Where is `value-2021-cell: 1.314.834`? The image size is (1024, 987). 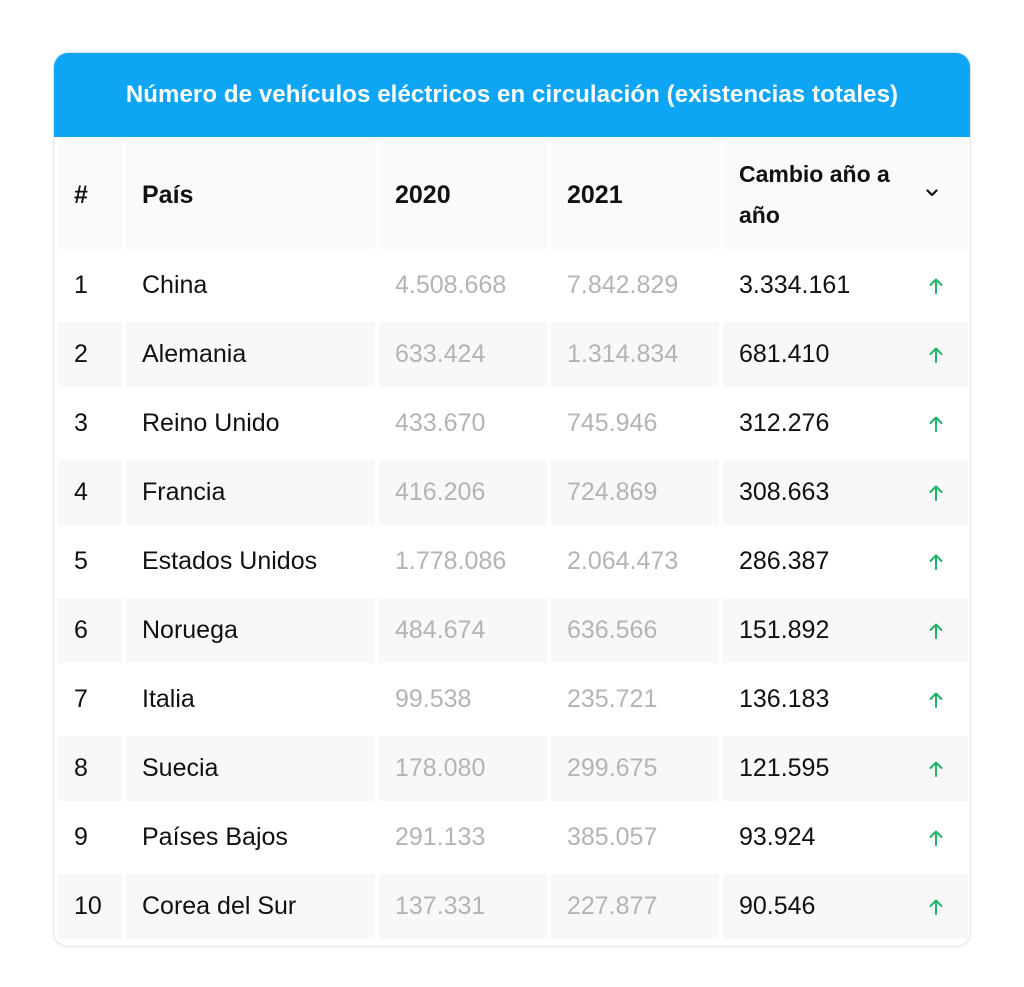
value-2021-cell: 1.314.834 is located at coordinates (635, 354).